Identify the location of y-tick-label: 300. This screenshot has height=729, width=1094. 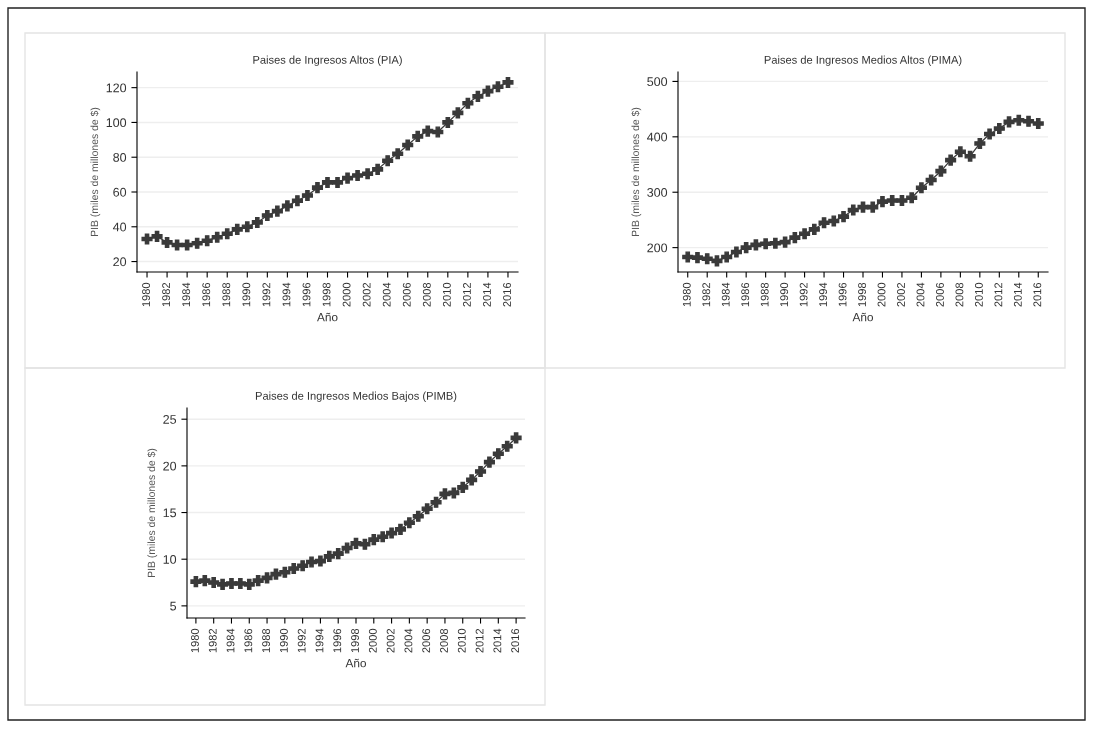
(657, 192).